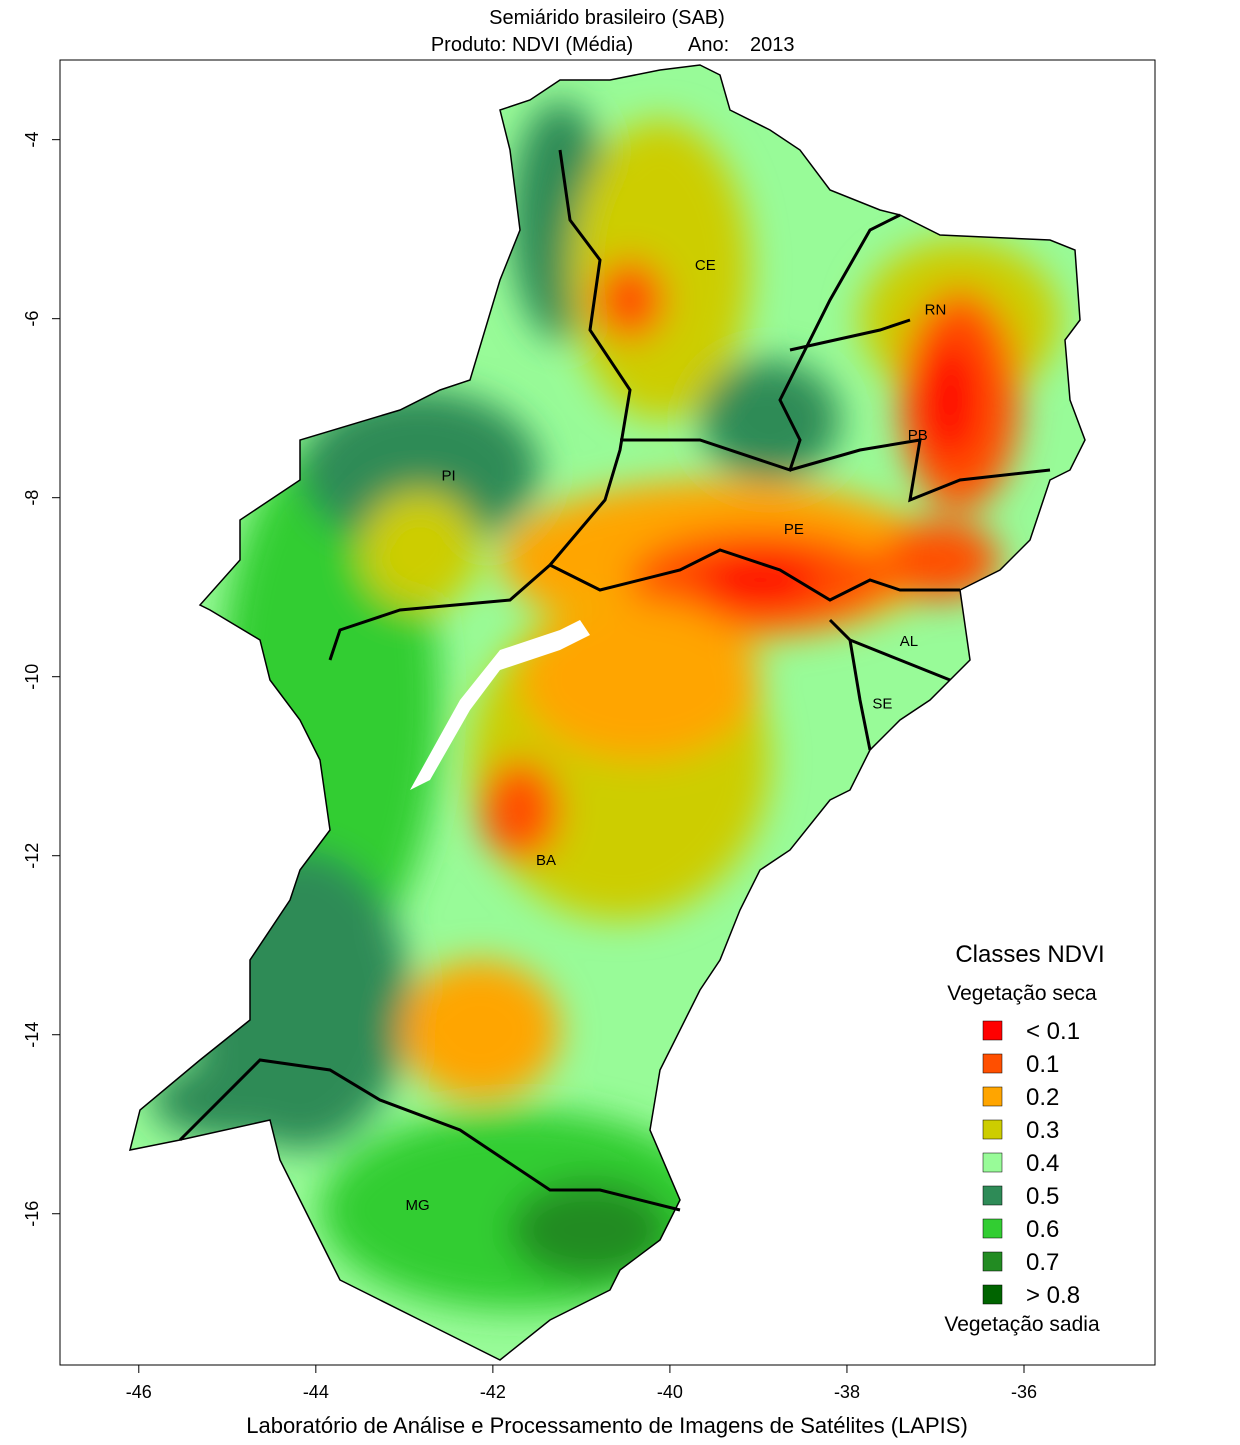 The height and width of the screenshot is (1445, 1240). What do you see at coordinates (918, 435) in the screenshot?
I see `state-label: PB` at bounding box center [918, 435].